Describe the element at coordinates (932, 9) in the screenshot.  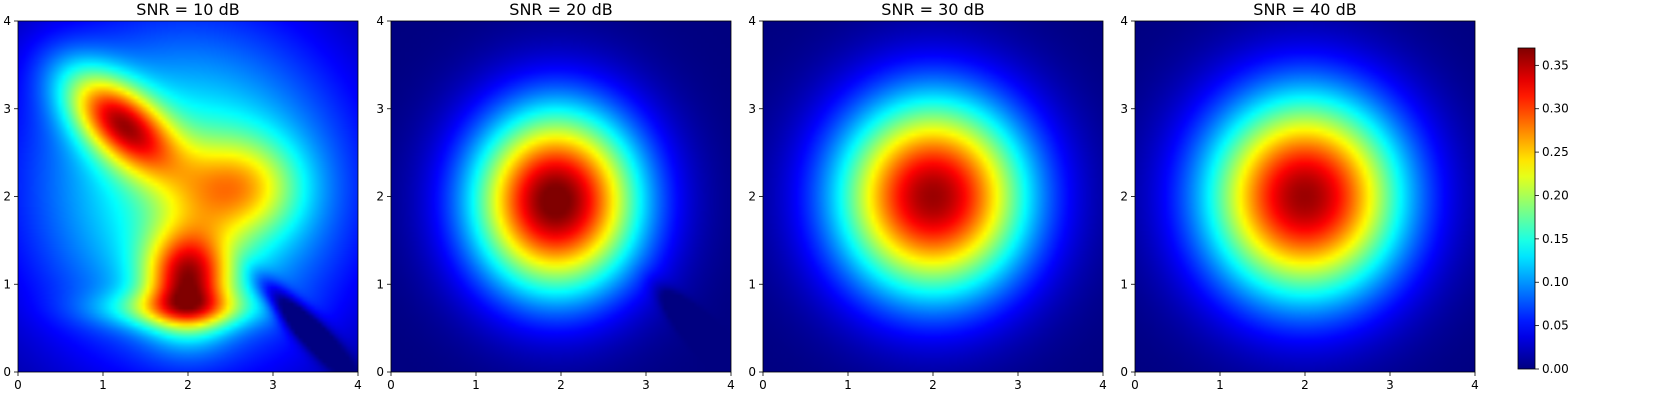
I see `panel-title: SNR = 30 dB` at that location.